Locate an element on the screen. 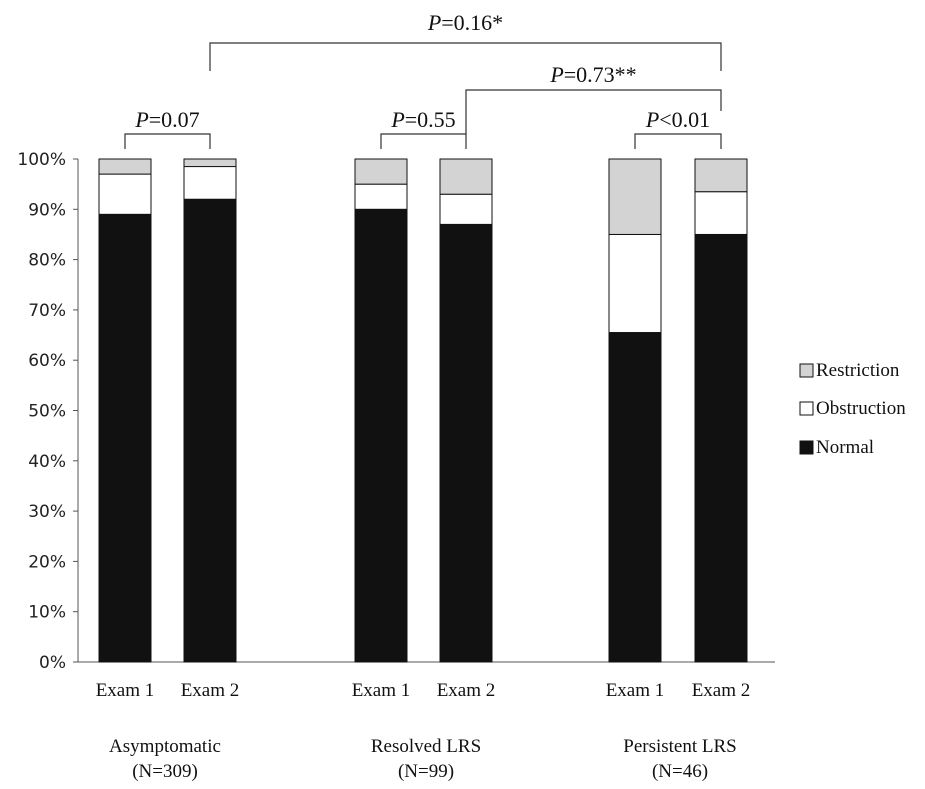 Image resolution: width=925 pixels, height=789 pixels. y-tick-label: 100% is located at coordinates (41, 160).